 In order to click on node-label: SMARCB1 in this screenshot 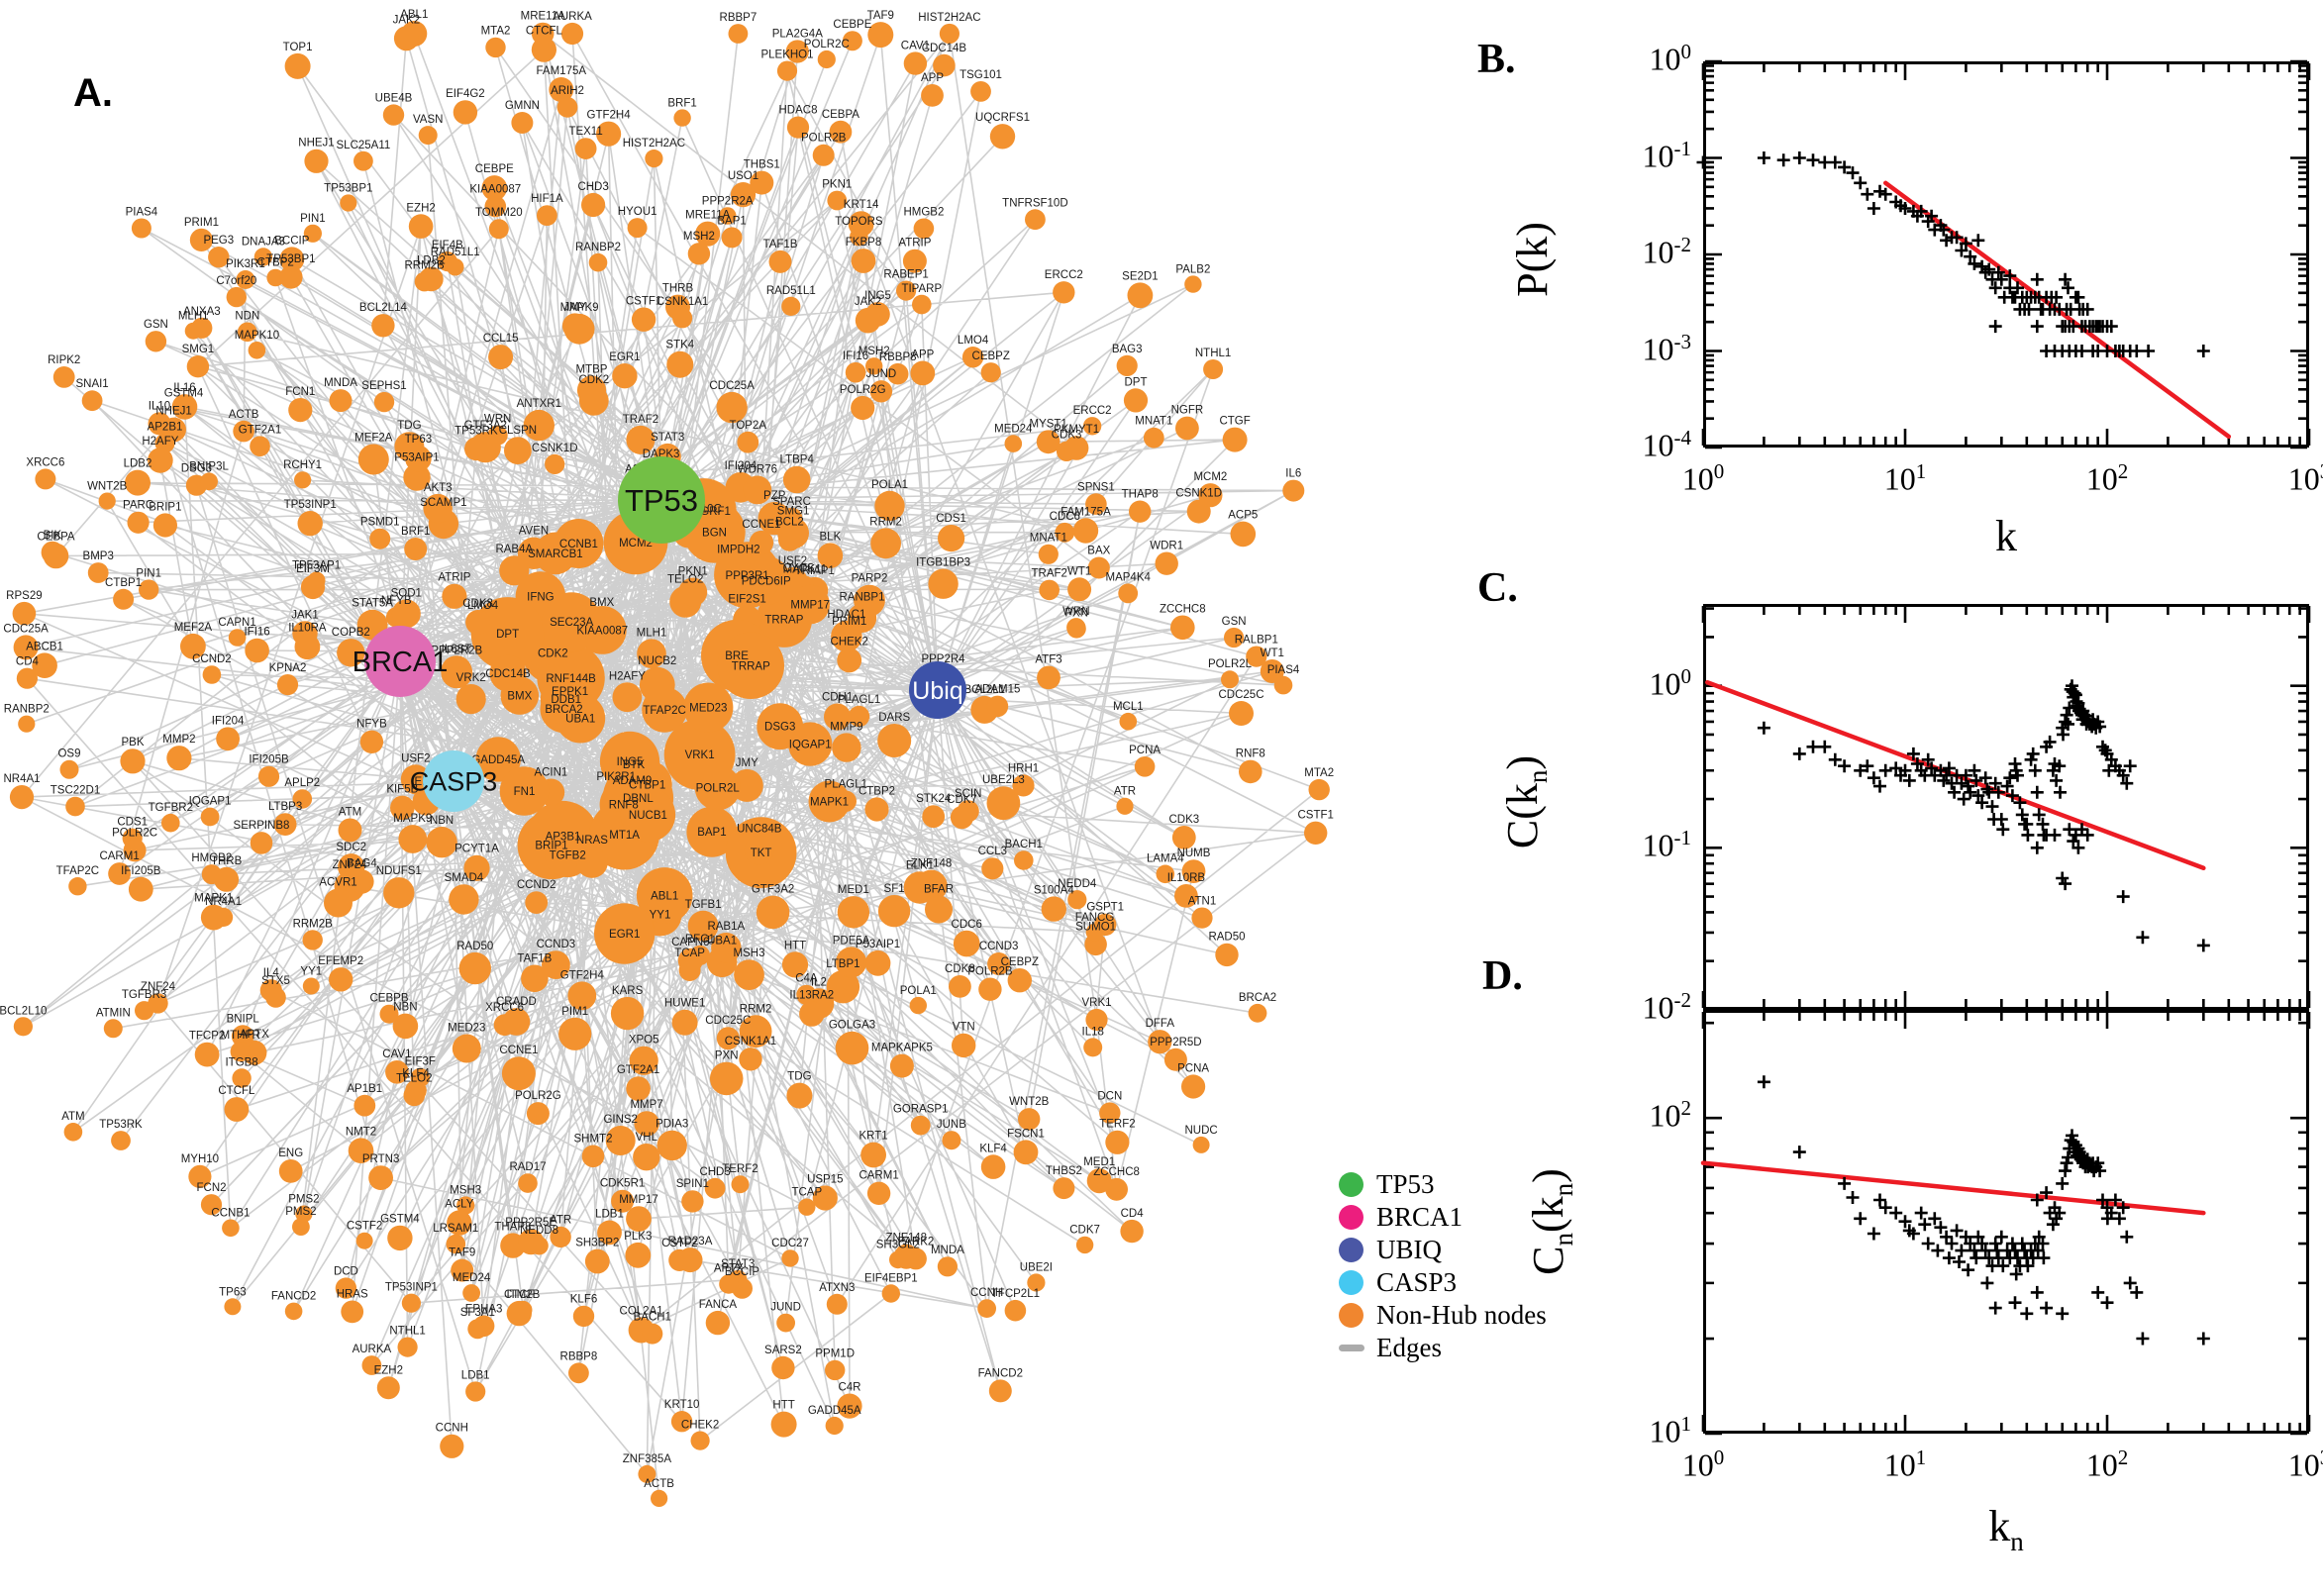, I will do `click(555, 555)`.